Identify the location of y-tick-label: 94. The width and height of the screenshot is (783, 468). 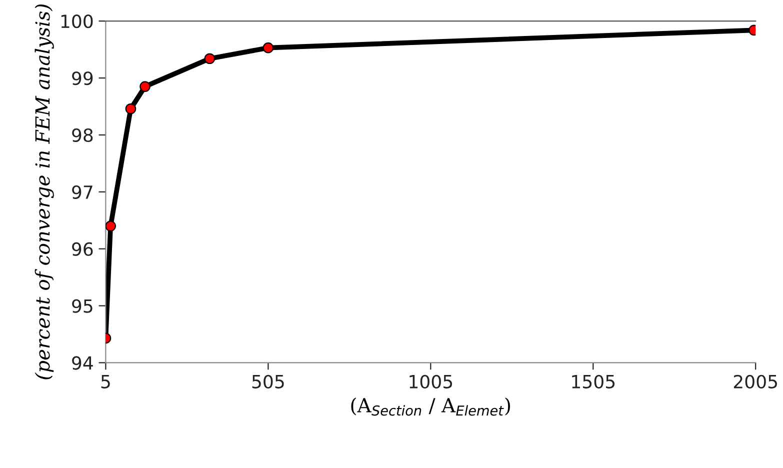
(82, 363).